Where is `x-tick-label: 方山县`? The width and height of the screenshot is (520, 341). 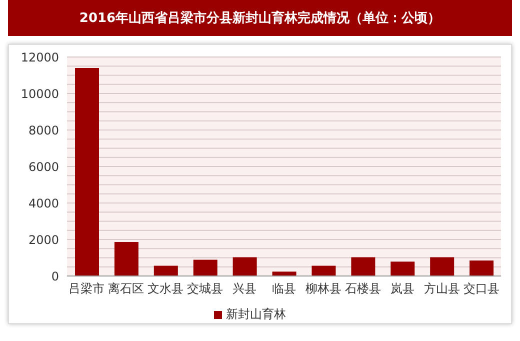
x-tick-label: 方山县 is located at coordinates (442, 289).